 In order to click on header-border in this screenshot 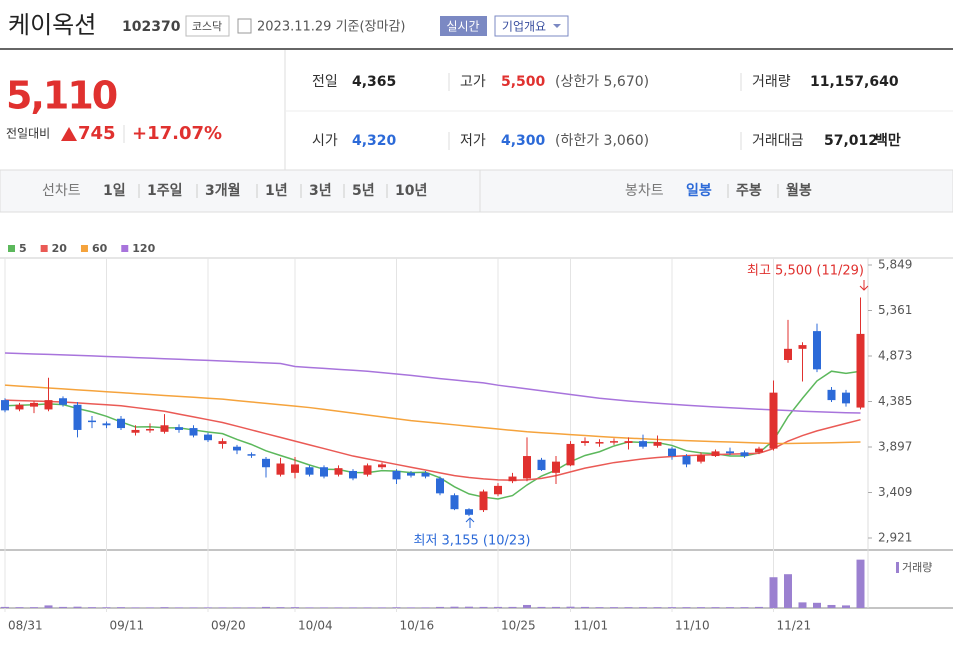, I will do `click(476, 49)`.